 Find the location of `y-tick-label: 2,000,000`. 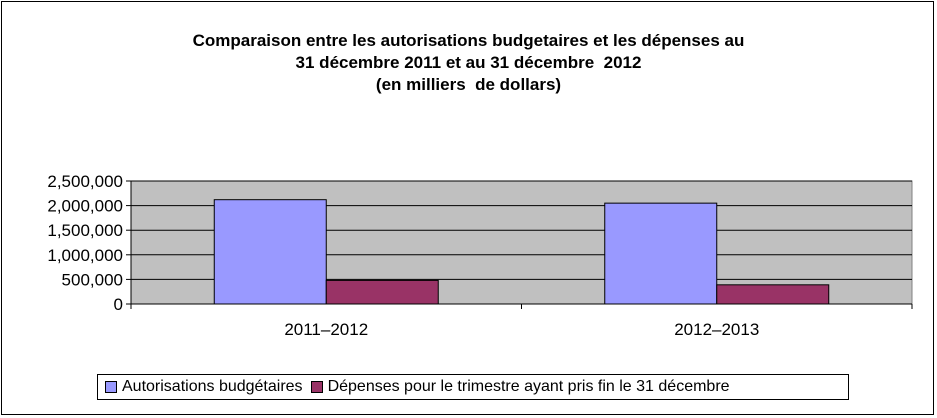

y-tick-label: 2,000,000 is located at coordinates (85, 206).